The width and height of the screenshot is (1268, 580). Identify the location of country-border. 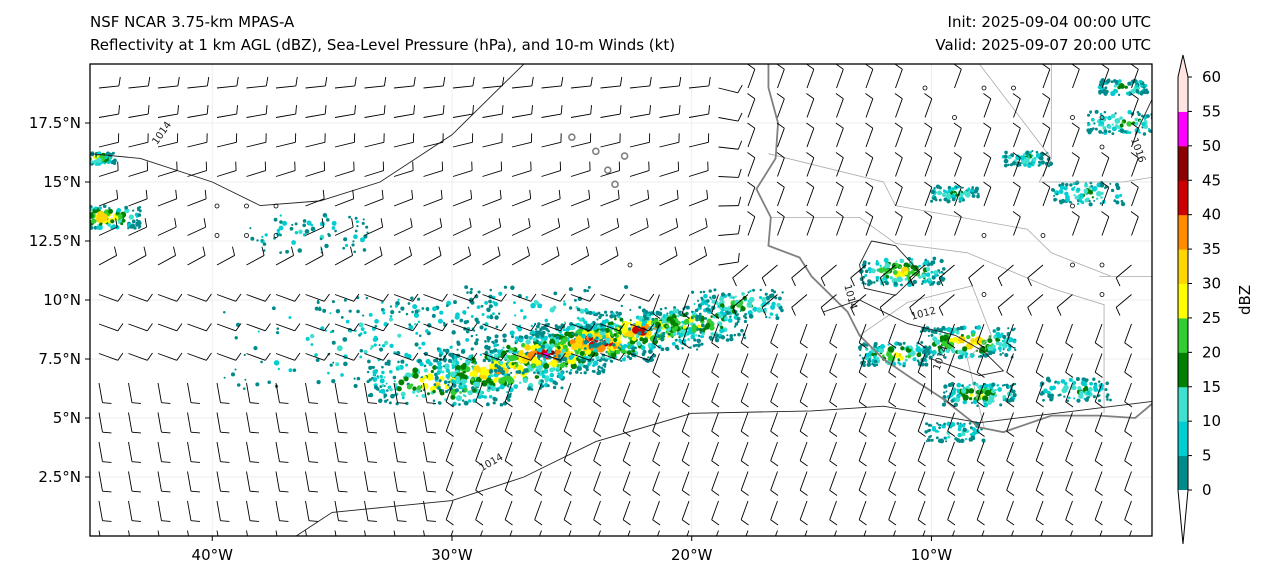
(937, 315).